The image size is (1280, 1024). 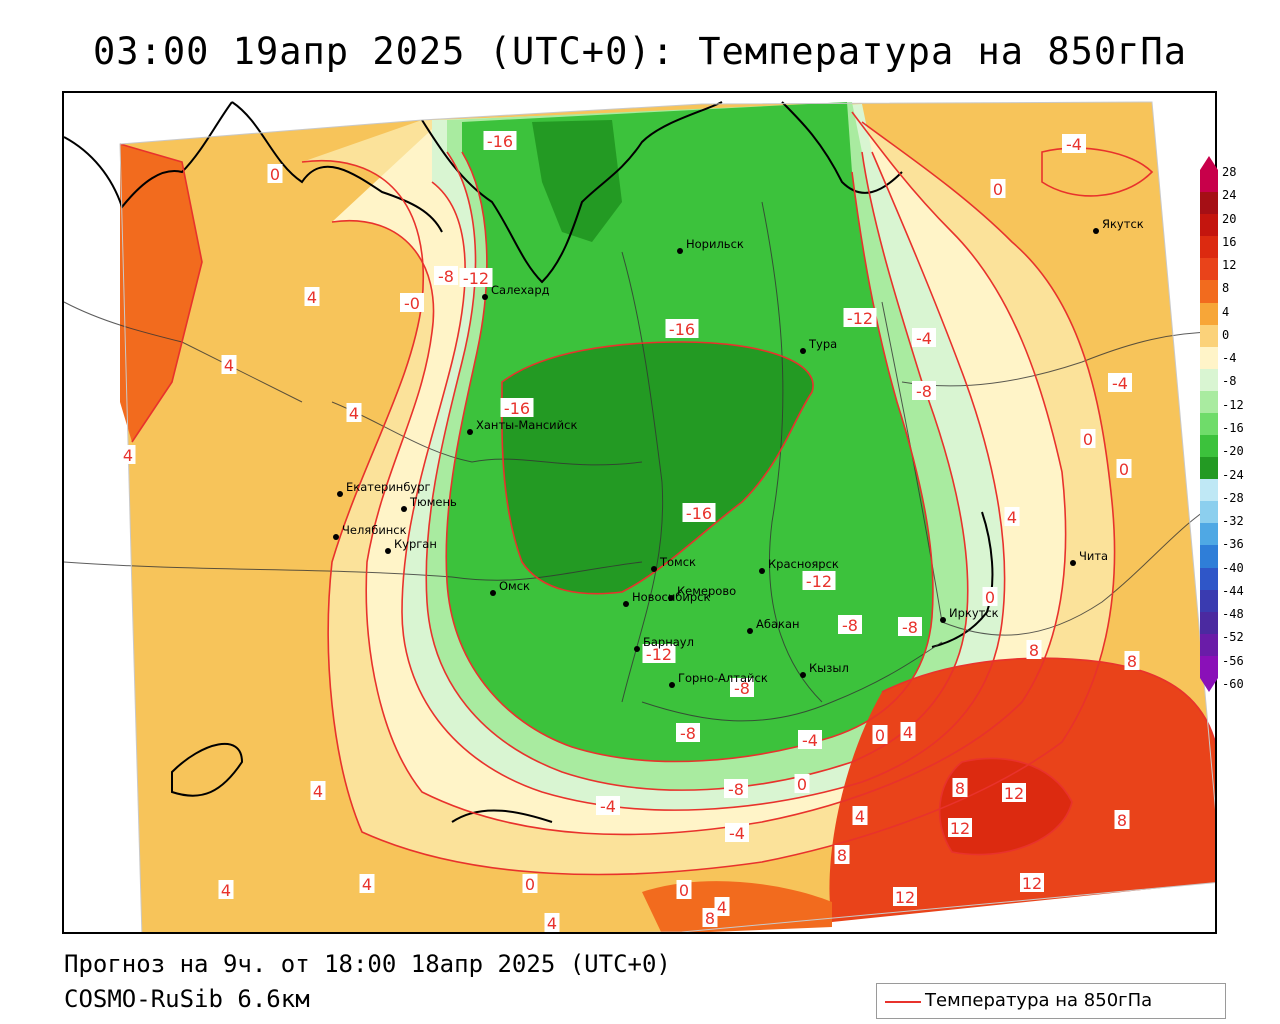 What do you see at coordinates (829, 668) in the screenshot?
I see `svg-text: Кызыл` at bounding box center [829, 668].